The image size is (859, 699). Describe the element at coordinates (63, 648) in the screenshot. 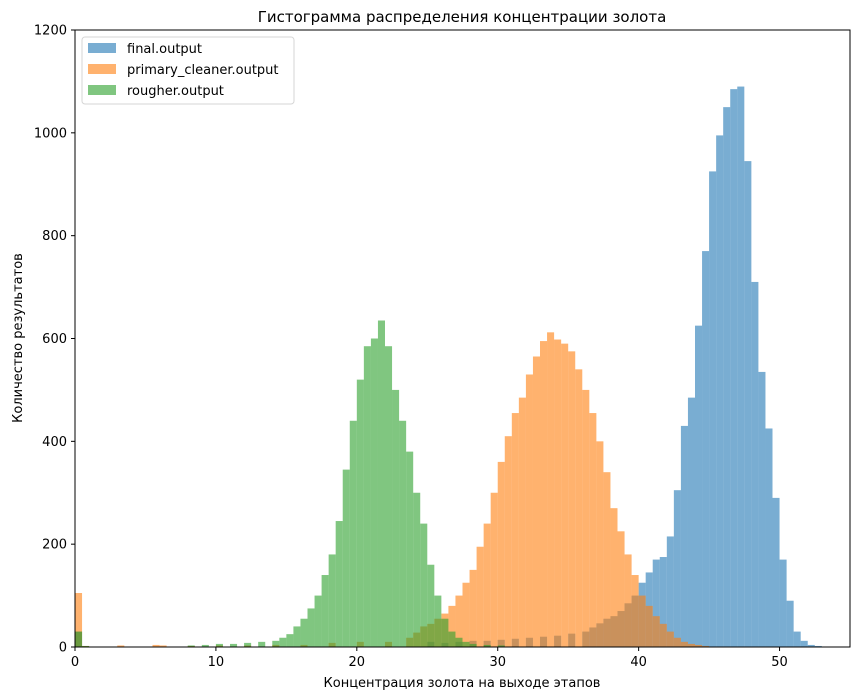

I see `y-tick-label: 0` at that location.